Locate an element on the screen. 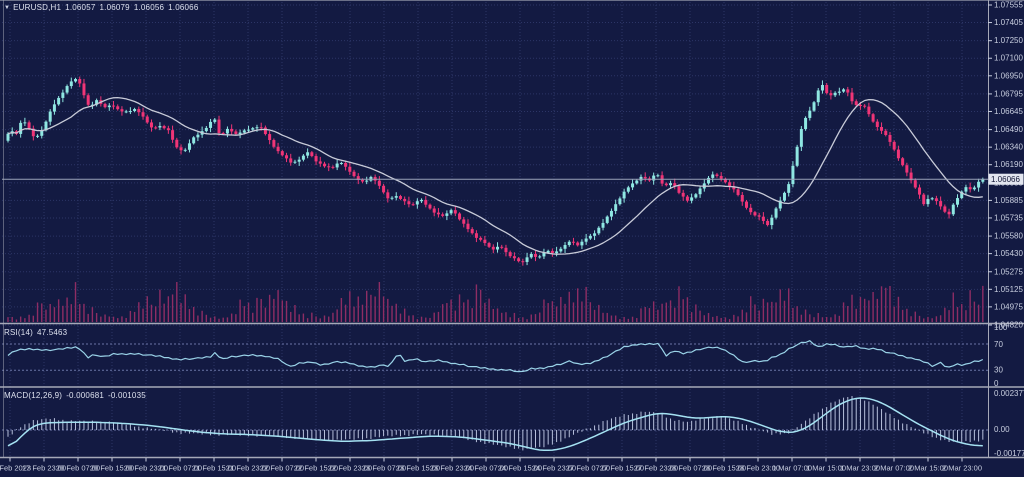  close-value: 1.06066 is located at coordinates (183, 7).